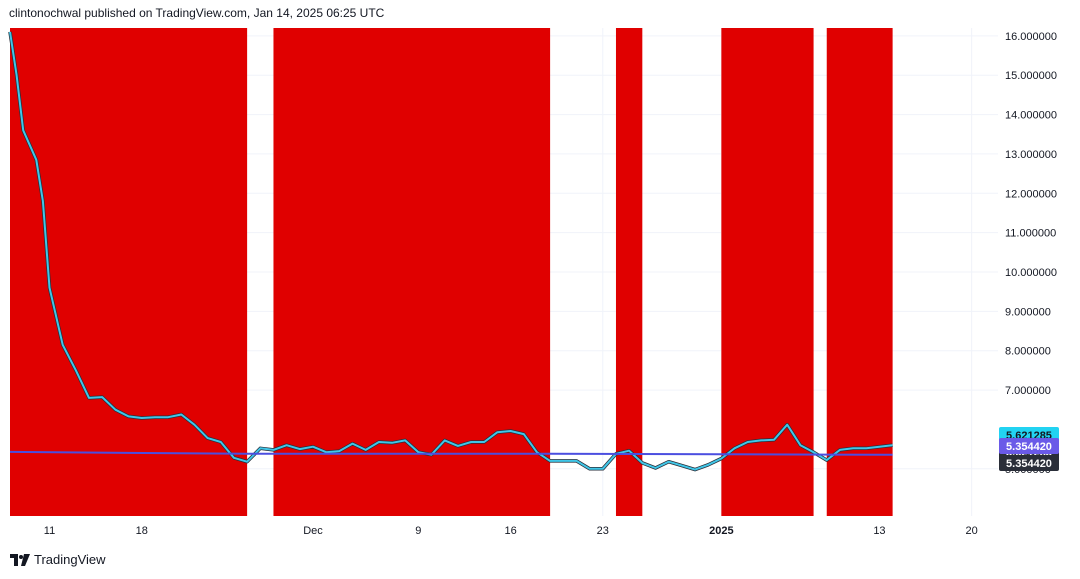  What do you see at coordinates (879, 531) in the screenshot?
I see `x-tick-label: 13` at bounding box center [879, 531].